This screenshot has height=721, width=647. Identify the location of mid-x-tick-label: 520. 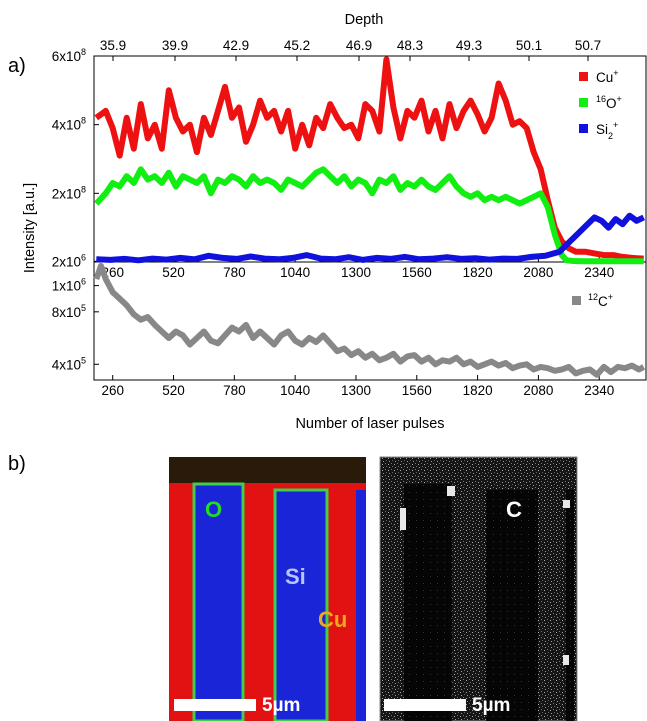
(173, 272).